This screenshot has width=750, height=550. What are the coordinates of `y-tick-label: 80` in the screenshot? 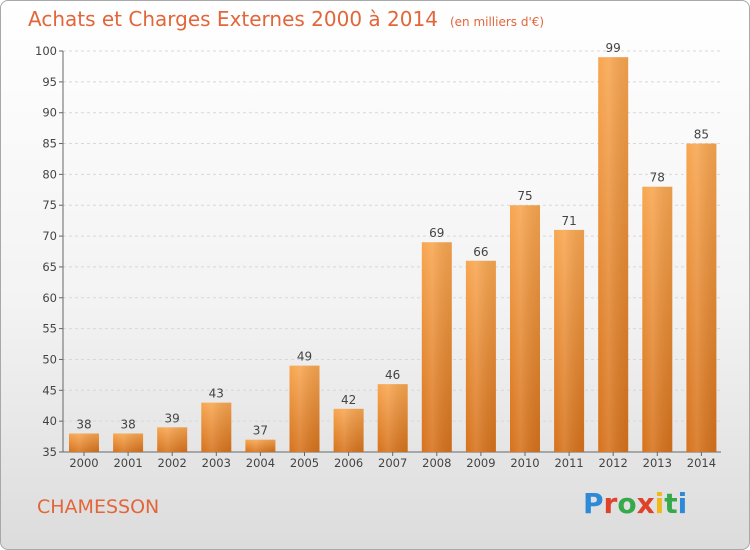 It's located at (49, 174).